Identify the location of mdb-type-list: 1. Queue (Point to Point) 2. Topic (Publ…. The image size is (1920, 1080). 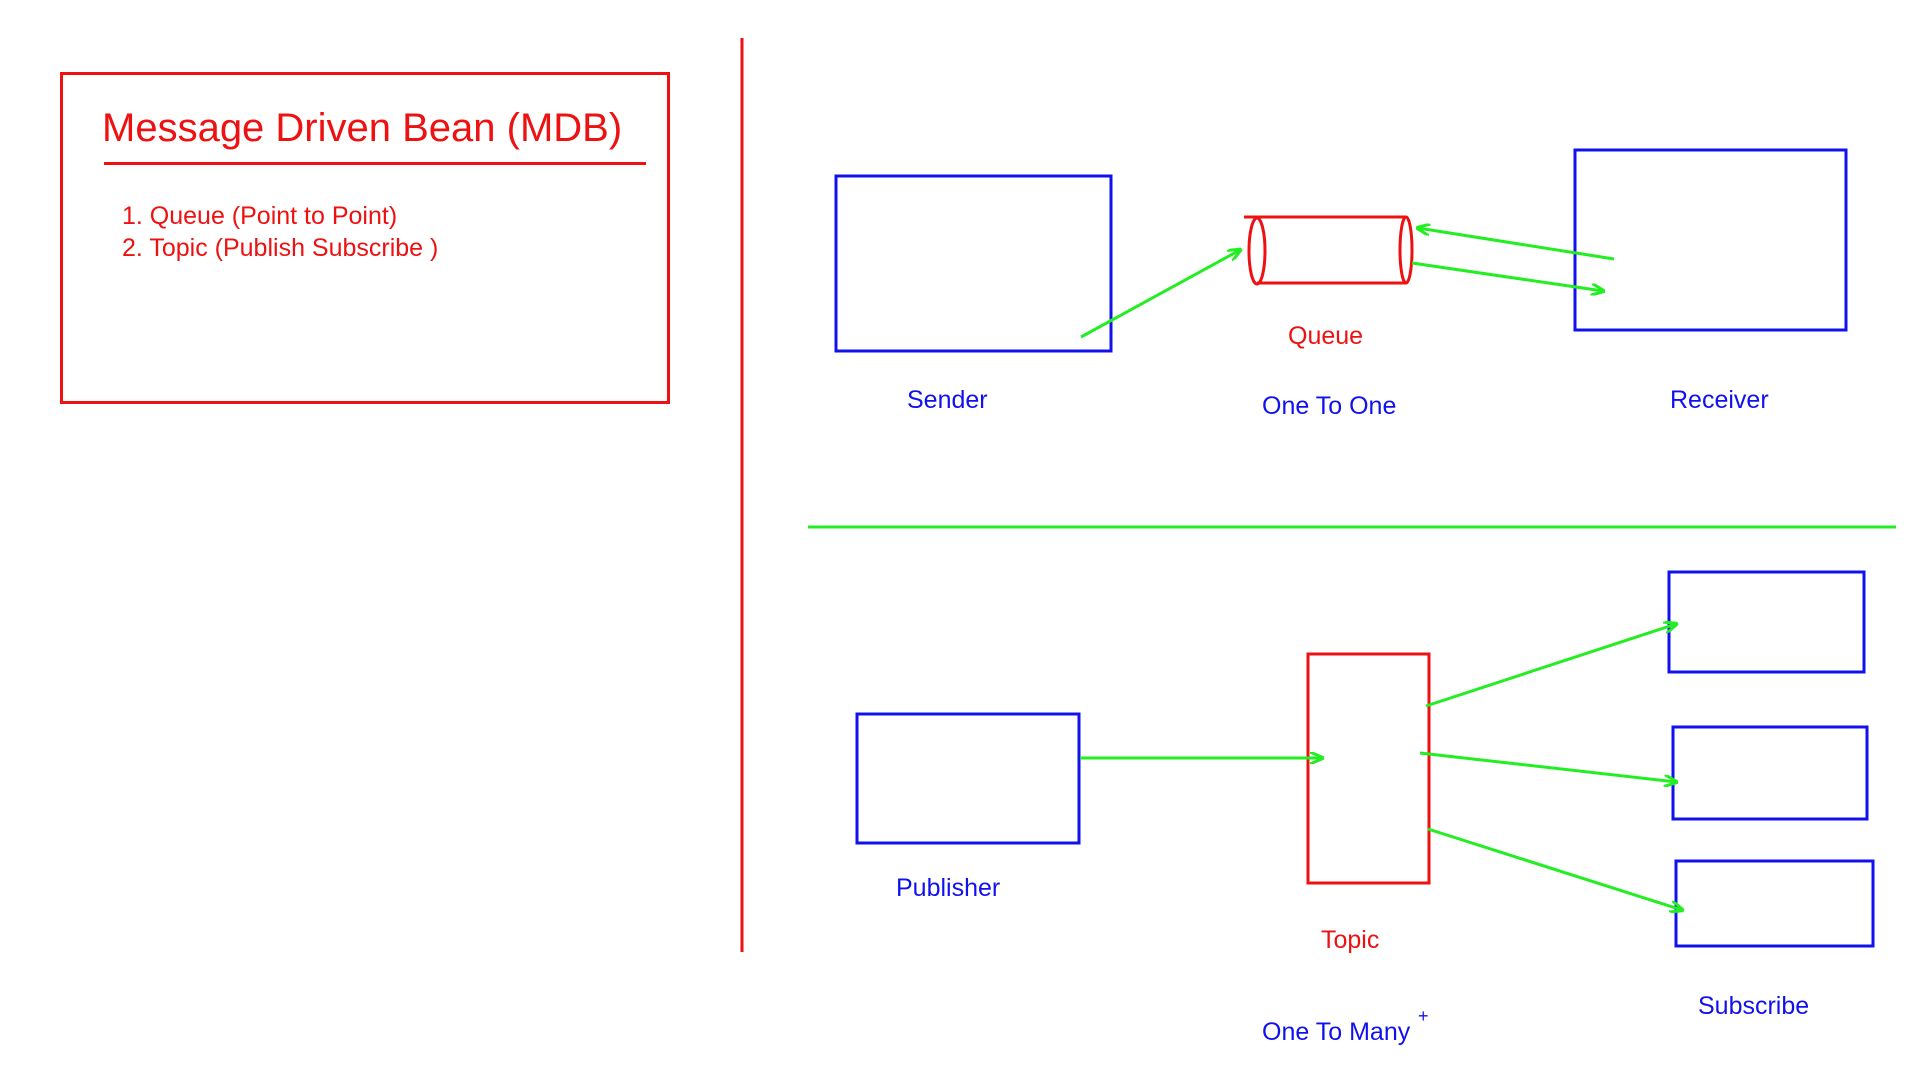
(280, 232).